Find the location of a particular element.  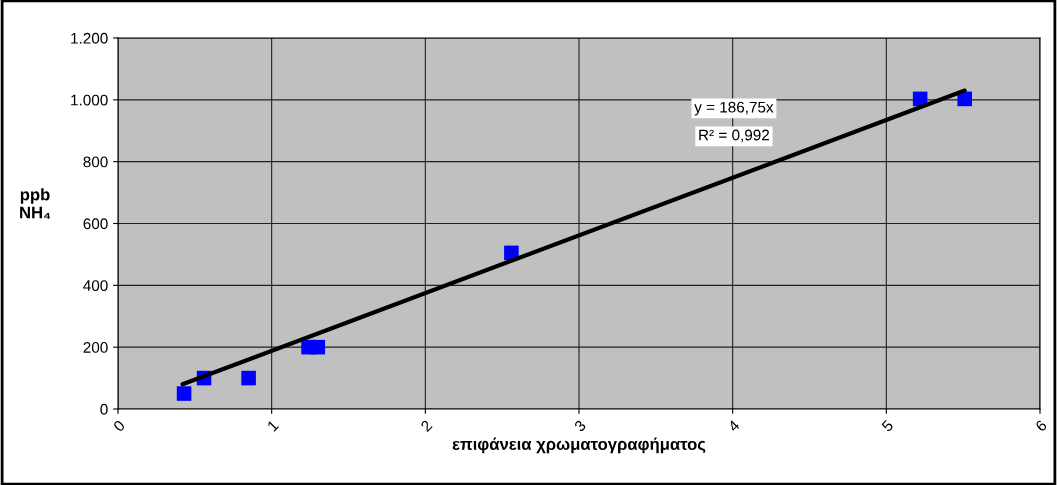

annotation: y = 186,75x is located at coordinates (734, 108).